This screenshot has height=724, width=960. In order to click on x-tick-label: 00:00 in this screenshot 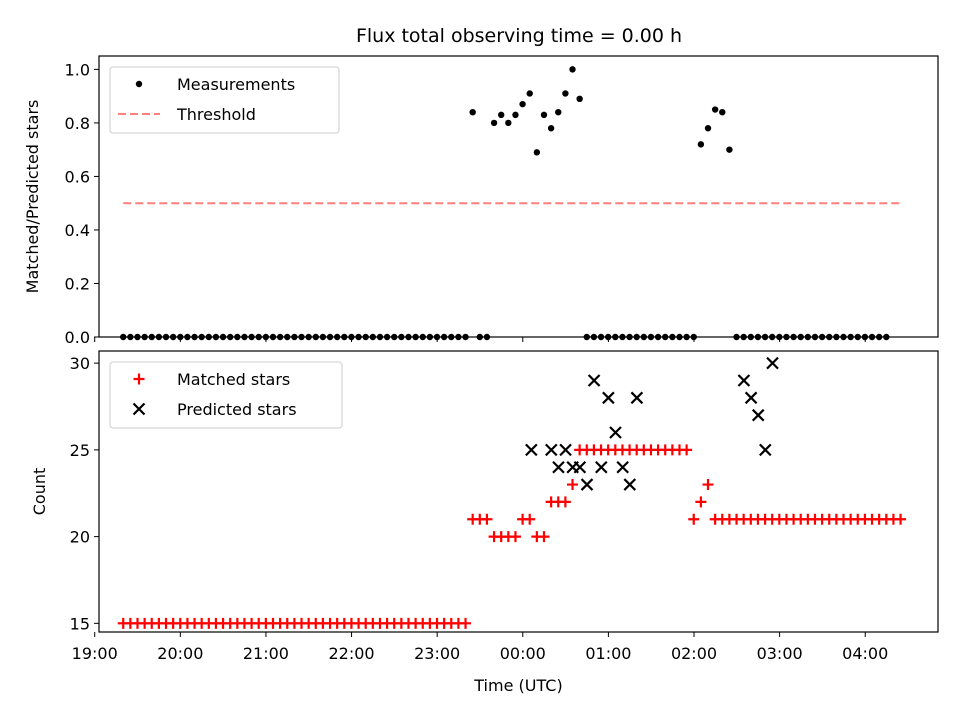, I will do `click(523, 653)`.